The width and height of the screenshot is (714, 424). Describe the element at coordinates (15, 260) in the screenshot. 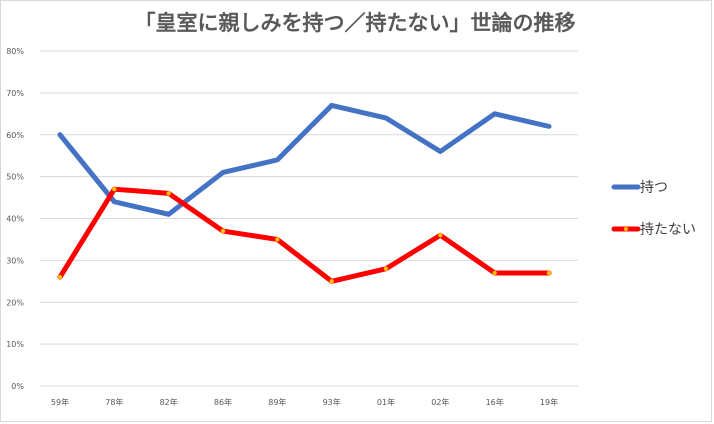

I see `y-tick-label: 30%` at that location.